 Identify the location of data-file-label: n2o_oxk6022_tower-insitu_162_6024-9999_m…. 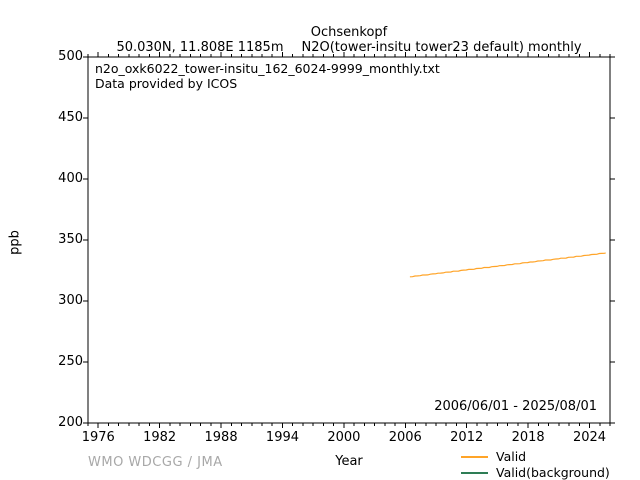
(267, 68).